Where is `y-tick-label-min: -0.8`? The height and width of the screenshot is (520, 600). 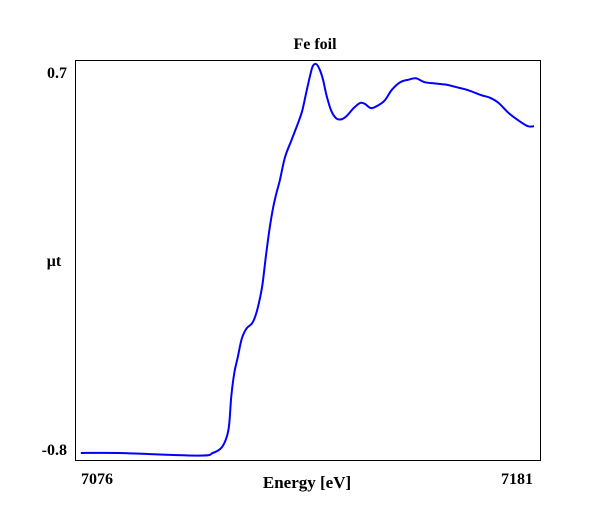
y-tick-label-min: -0.8 is located at coordinates (54, 450).